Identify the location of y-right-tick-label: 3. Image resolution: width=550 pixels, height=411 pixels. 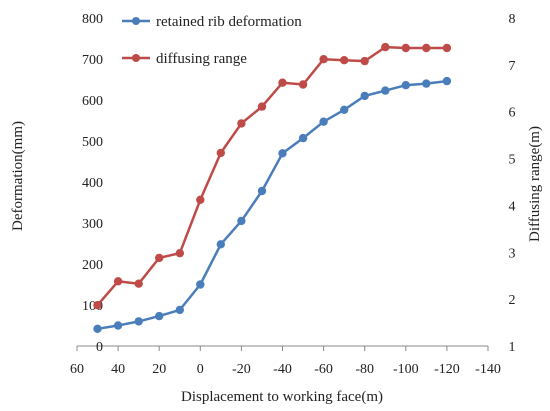
(512, 253).